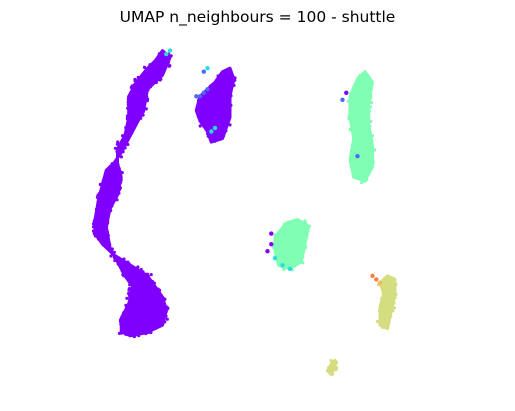 The image size is (515, 411). Describe the element at coordinates (386, 302) in the screenshot. I see `cluster-right-lower` at that location.